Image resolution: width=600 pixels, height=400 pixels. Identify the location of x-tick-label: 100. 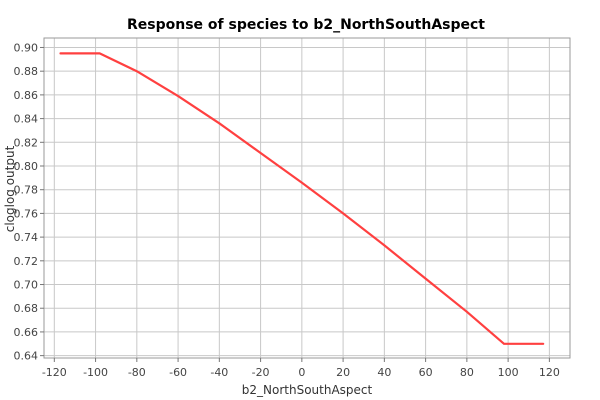
(508, 372).